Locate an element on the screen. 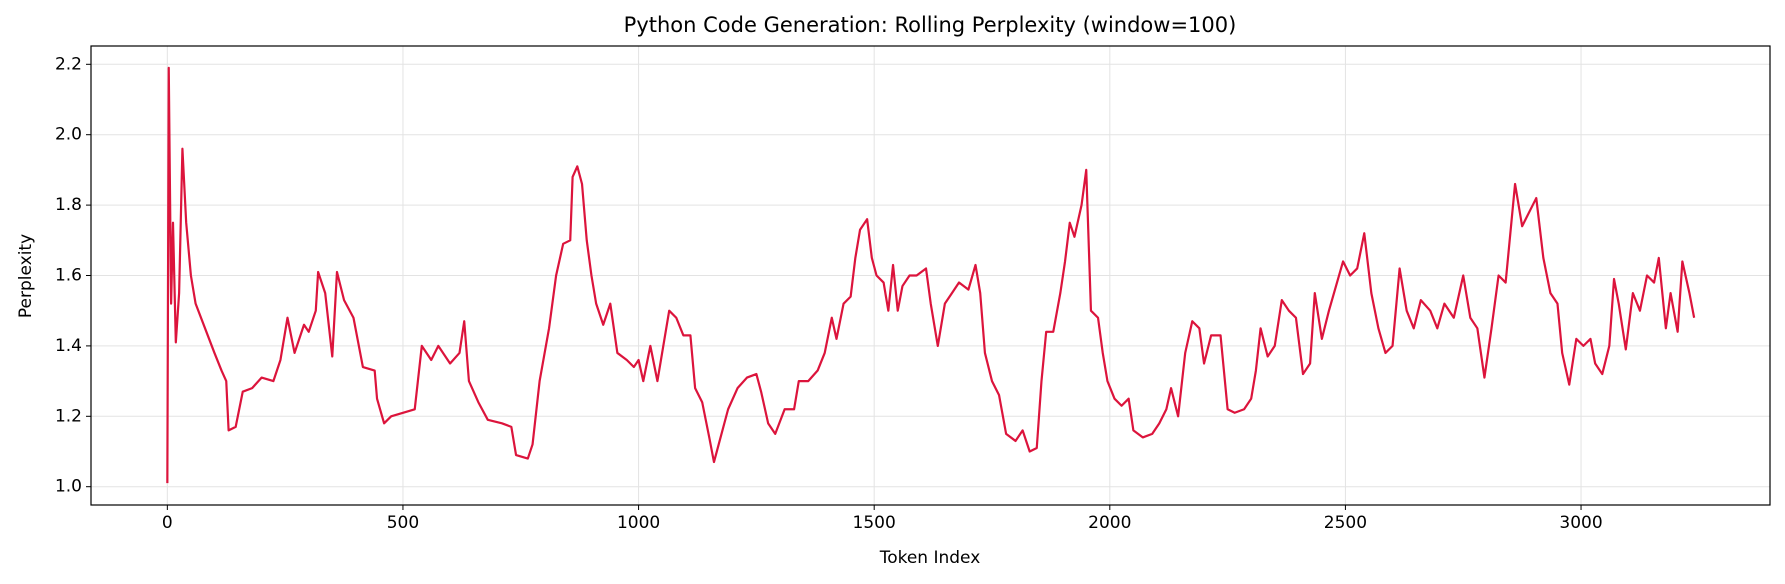 The height and width of the screenshot is (584, 1785). x-tick-label: 500 is located at coordinates (403, 523).